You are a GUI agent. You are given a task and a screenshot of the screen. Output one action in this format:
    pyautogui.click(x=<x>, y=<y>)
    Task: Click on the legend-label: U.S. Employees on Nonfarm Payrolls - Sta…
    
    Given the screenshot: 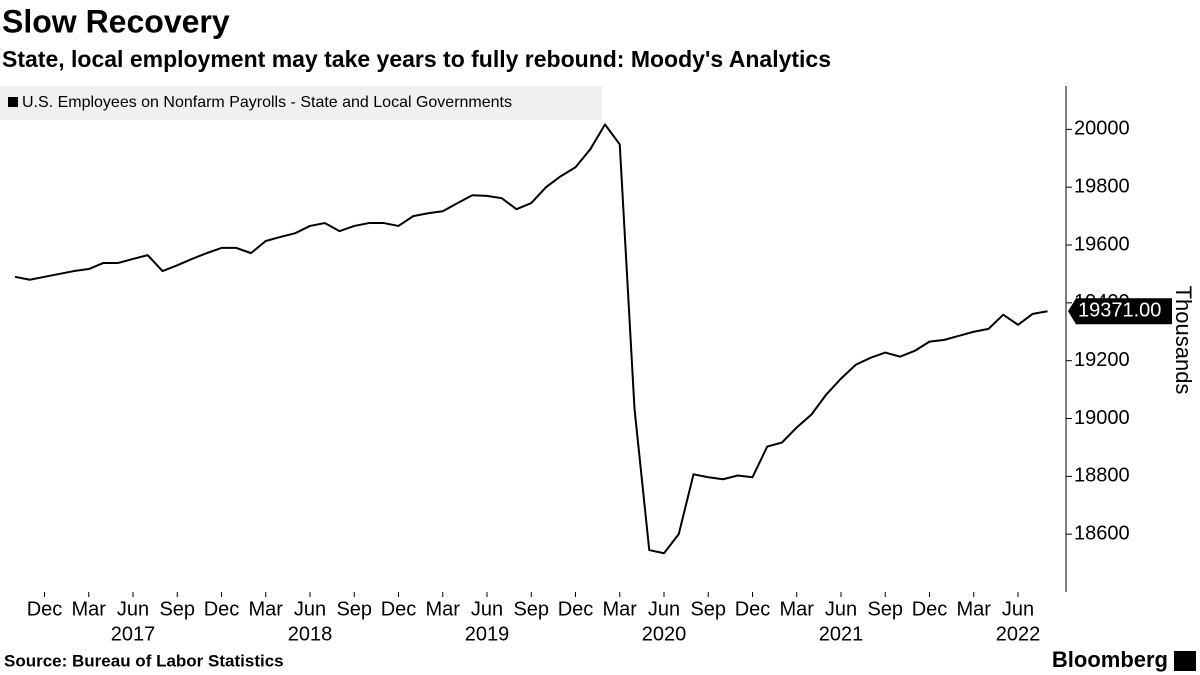 What is the action you would take?
    pyautogui.click(x=267, y=102)
    